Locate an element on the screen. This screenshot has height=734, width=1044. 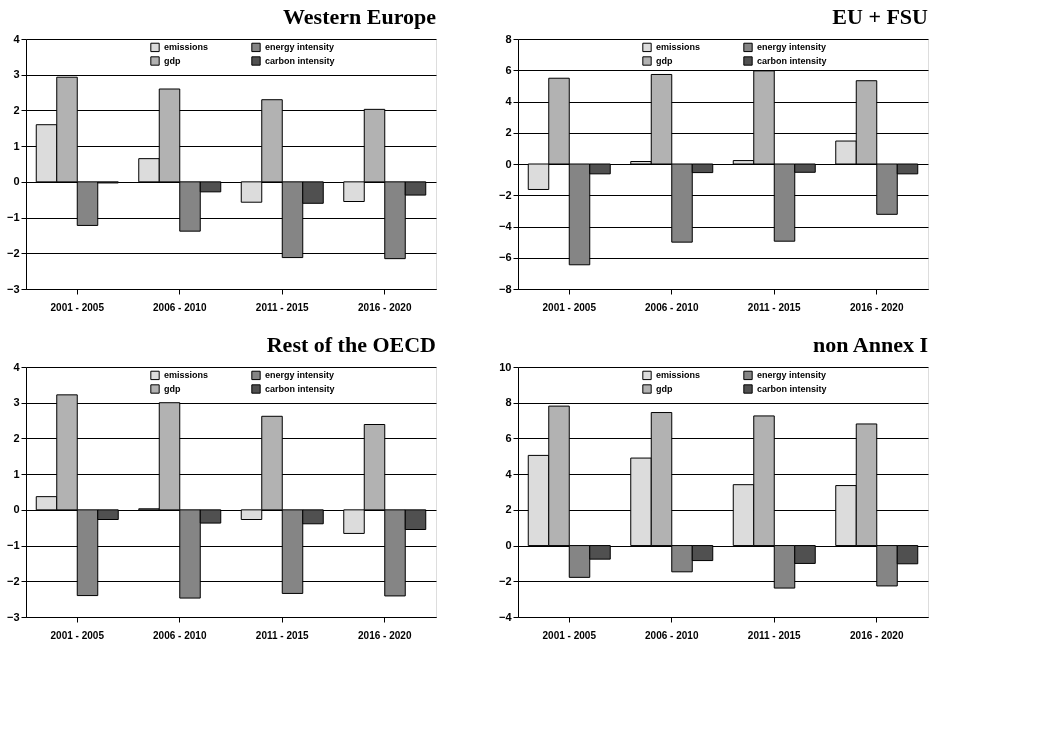
chart-title: Western Europe is located at coordinates (360, 16).